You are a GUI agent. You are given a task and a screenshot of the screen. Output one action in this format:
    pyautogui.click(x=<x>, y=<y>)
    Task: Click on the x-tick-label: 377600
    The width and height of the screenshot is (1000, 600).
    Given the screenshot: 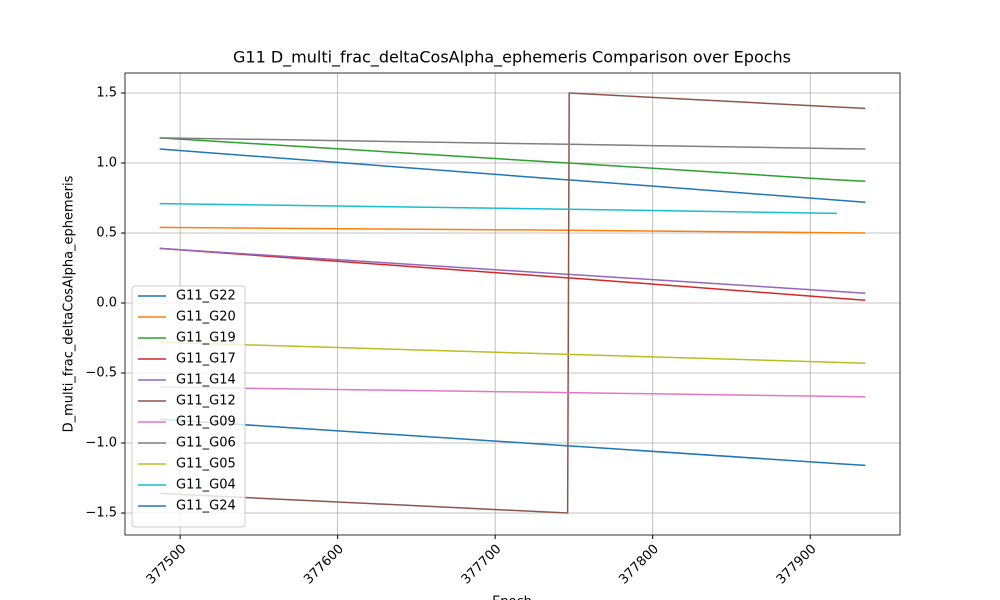 What is the action you would take?
    pyautogui.click(x=324, y=565)
    